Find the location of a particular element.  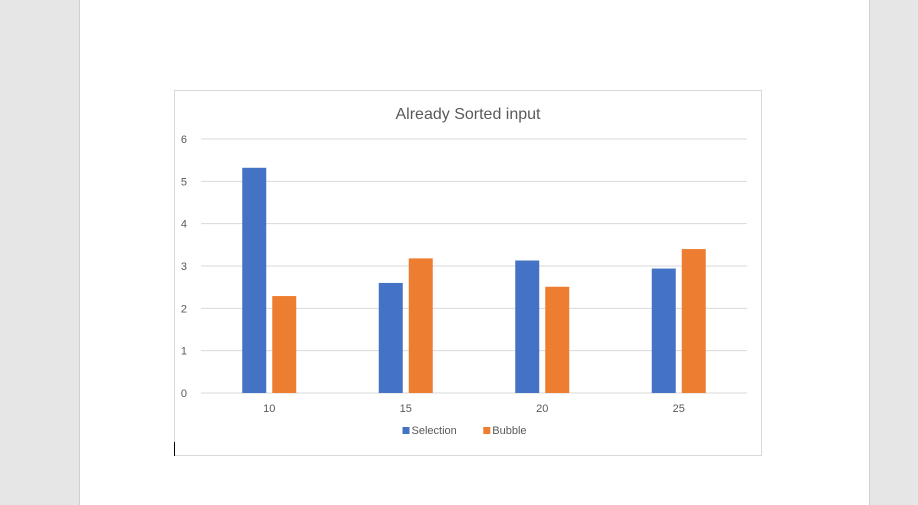

x-tick-label: 25 is located at coordinates (679, 409).